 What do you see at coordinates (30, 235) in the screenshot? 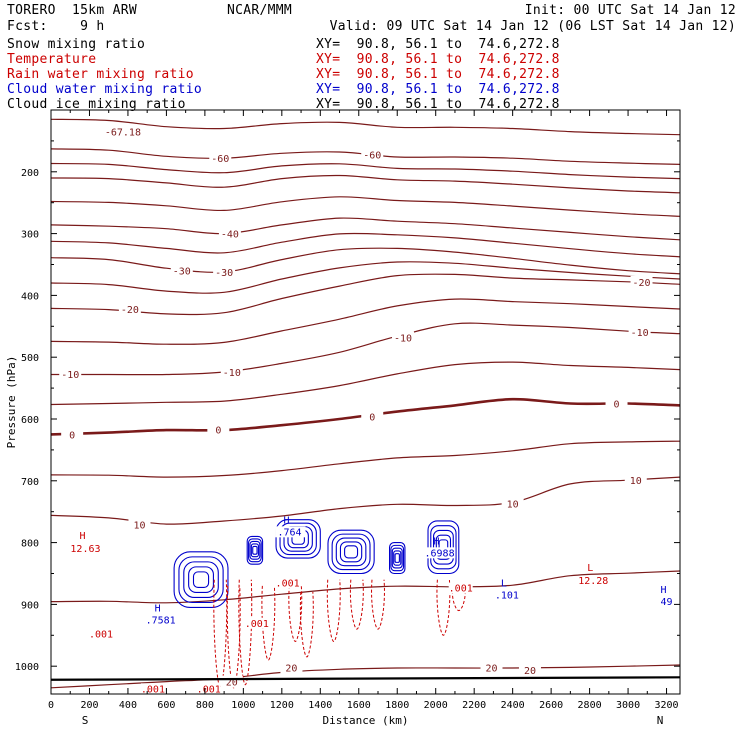
I see `y-tick-label-300: 300` at bounding box center [30, 235].